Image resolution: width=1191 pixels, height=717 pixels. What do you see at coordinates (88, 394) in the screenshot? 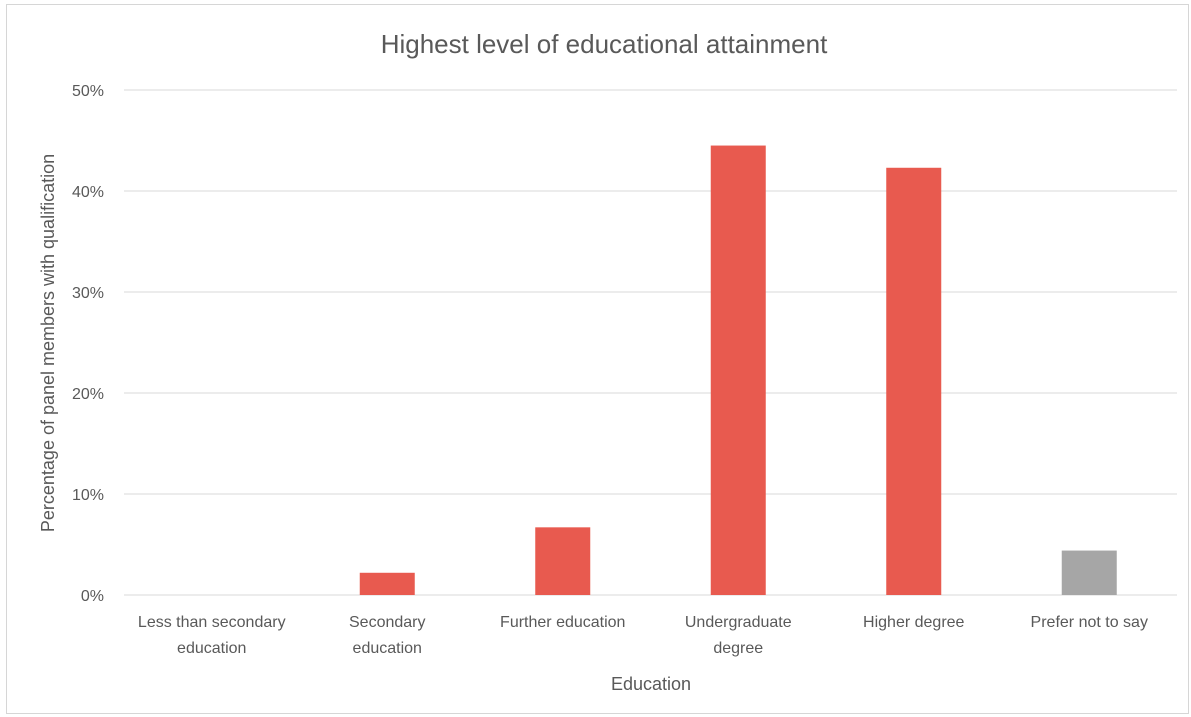
I see `y-tick-label: 20%` at bounding box center [88, 394].